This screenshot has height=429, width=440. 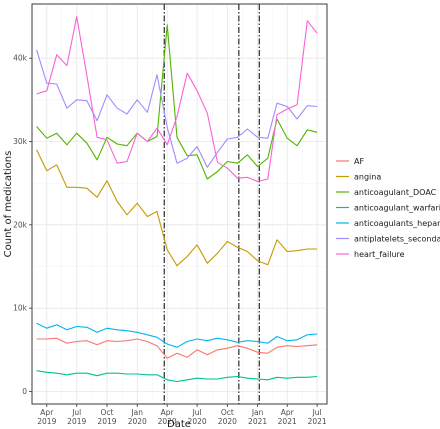 What do you see at coordinates (397, 208) in the screenshot?
I see `legend-label-anticoagulant_warfarins: anticoagulant_warfarins` at bounding box center [397, 208].